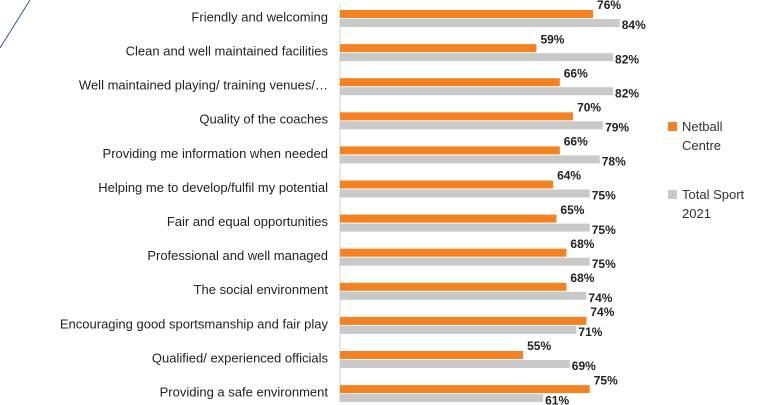 Image resolution: width=763 pixels, height=405 pixels. Describe the element at coordinates (215, 153) in the screenshot. I see `category-label: Providing me information when needed` at that location.